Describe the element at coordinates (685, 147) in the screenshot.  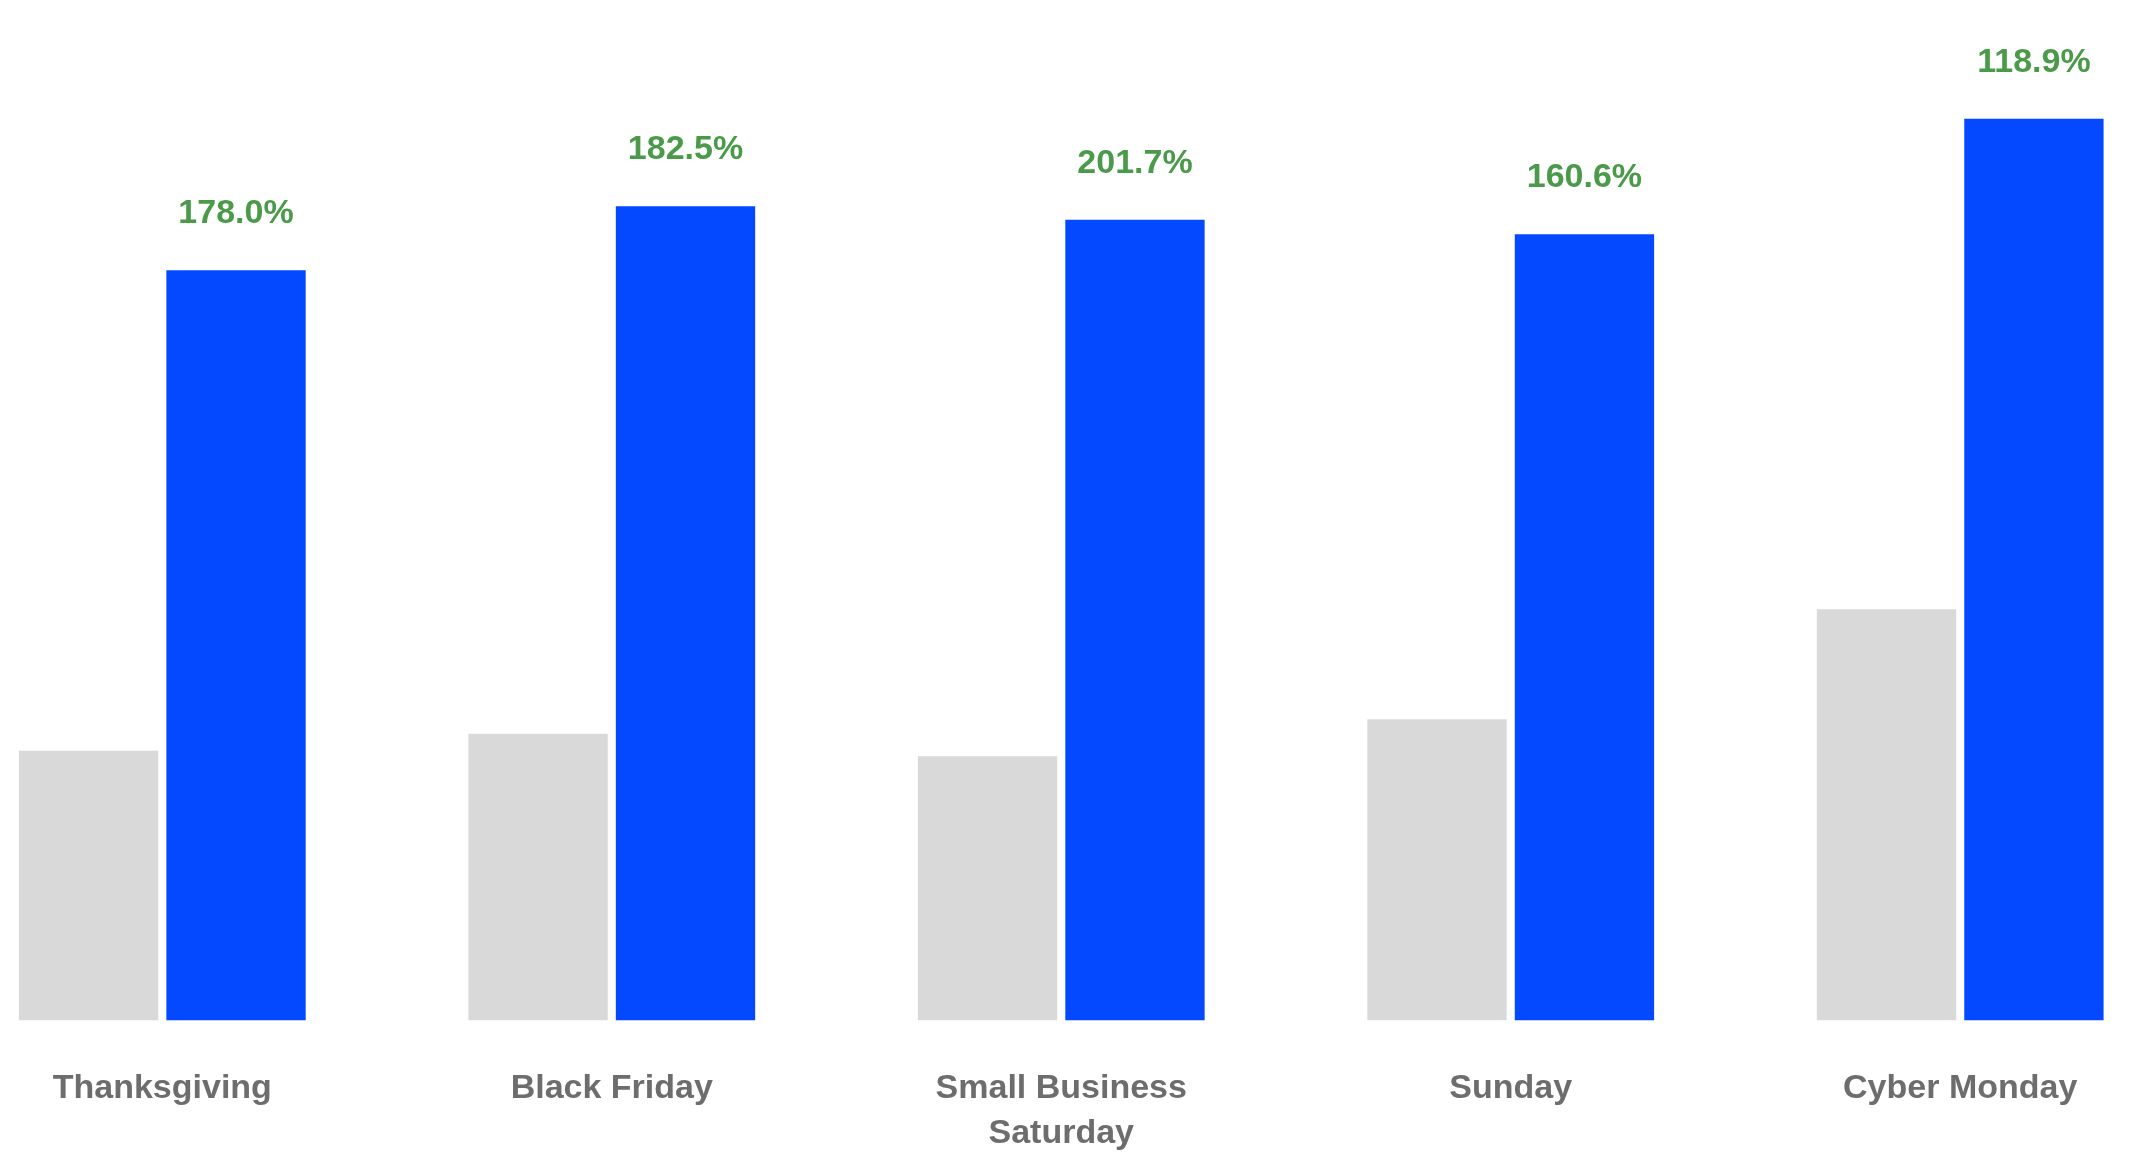
I see `annotation: 182.5%` at that location.